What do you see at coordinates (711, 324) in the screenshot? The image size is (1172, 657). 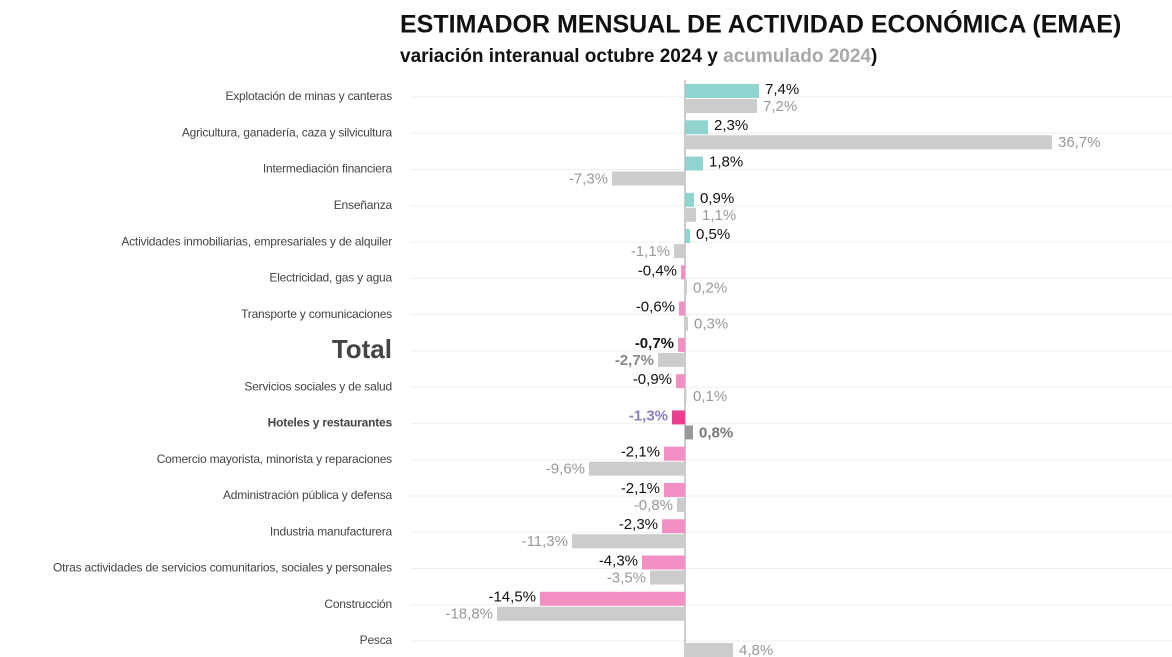 I see `value-label: 0,3%` at bounding box center [711, 324].